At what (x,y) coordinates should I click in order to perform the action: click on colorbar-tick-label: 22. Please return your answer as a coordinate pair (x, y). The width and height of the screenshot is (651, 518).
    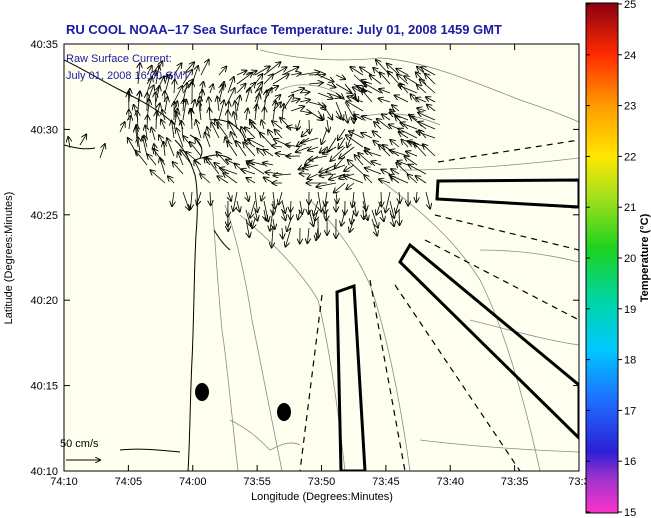
    Looking at the image, I should click on (630, 157).